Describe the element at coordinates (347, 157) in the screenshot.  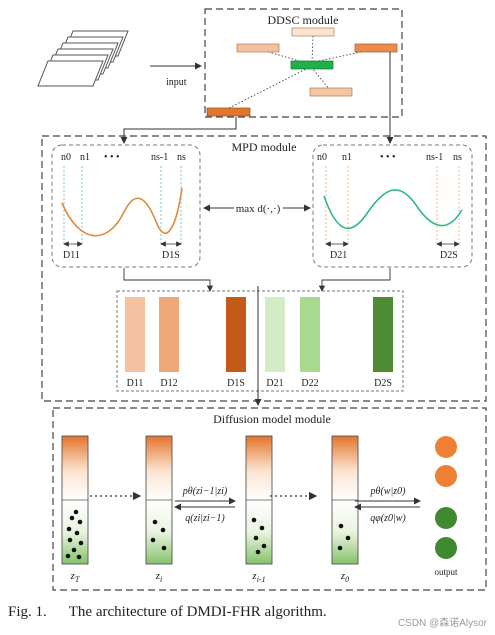
I see `right-n1-label: n1` at that location.